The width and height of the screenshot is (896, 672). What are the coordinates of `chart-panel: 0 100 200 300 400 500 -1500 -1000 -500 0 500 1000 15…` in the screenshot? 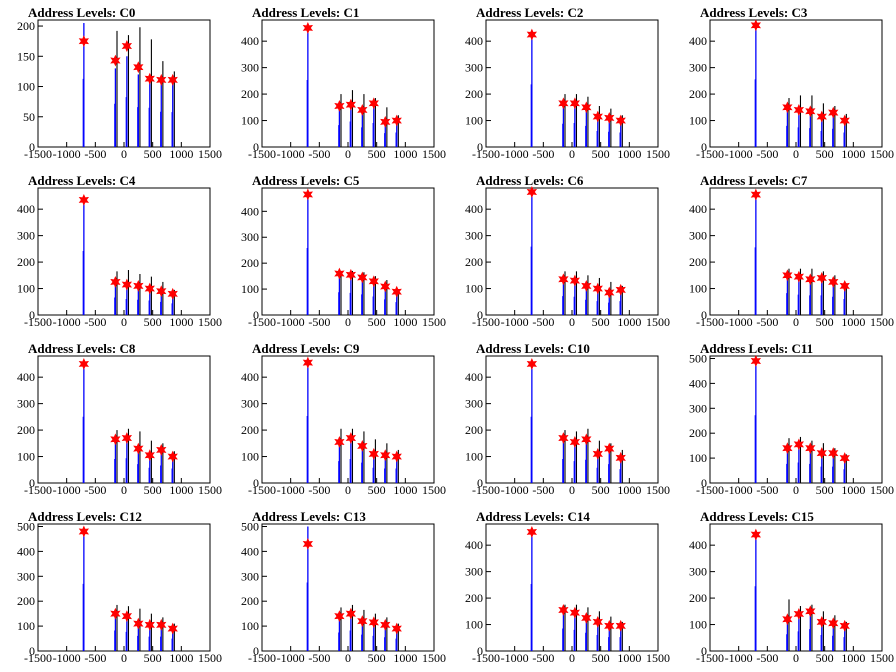 It's located at (336, 588).